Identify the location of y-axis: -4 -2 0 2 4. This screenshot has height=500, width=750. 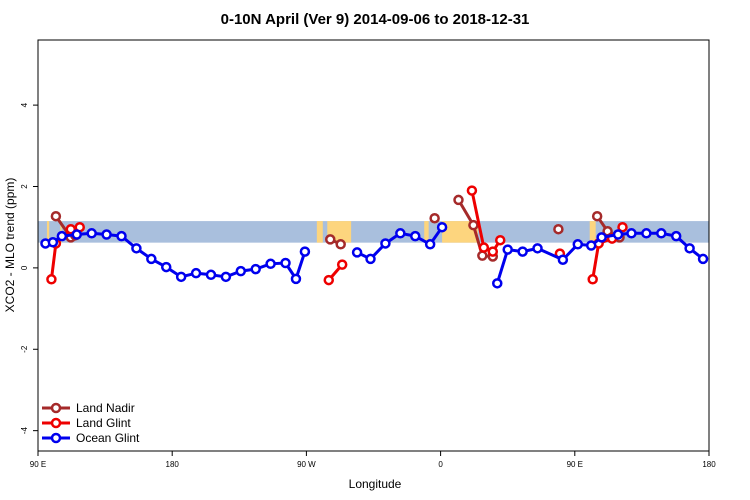
(29, 268).